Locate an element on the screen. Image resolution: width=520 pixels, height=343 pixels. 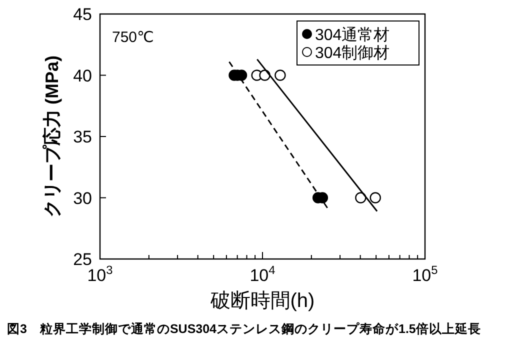
x-tick-label: 10$^{4}$ is located at coordinates (263, 274).